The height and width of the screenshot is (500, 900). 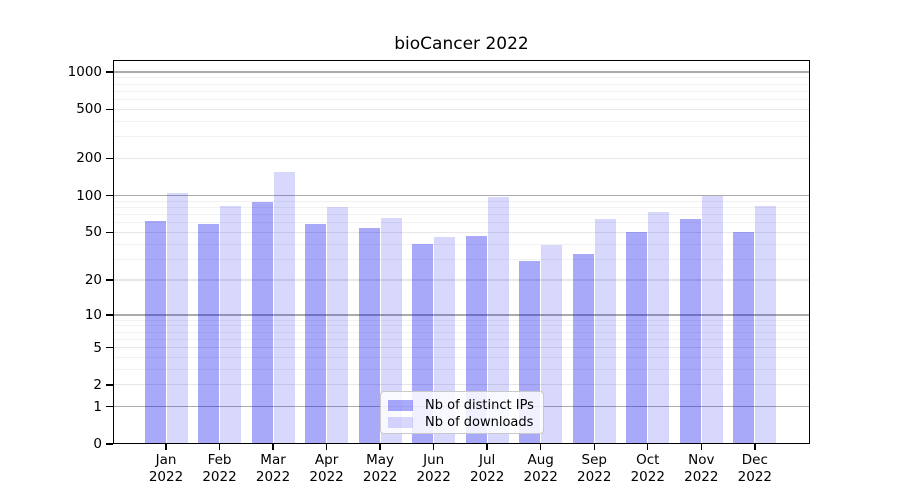 What do you see at coordinates (316, 334) in the screenshot?
I see `bar-distinct-ips-apr` at bounding box center [316, 334].